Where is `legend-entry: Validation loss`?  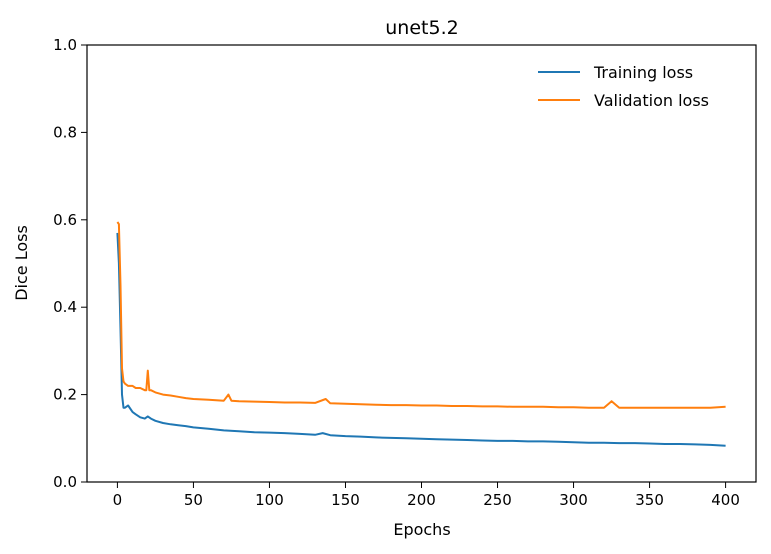 legend-entry: Validation loss is located at coordinates (651, 100).